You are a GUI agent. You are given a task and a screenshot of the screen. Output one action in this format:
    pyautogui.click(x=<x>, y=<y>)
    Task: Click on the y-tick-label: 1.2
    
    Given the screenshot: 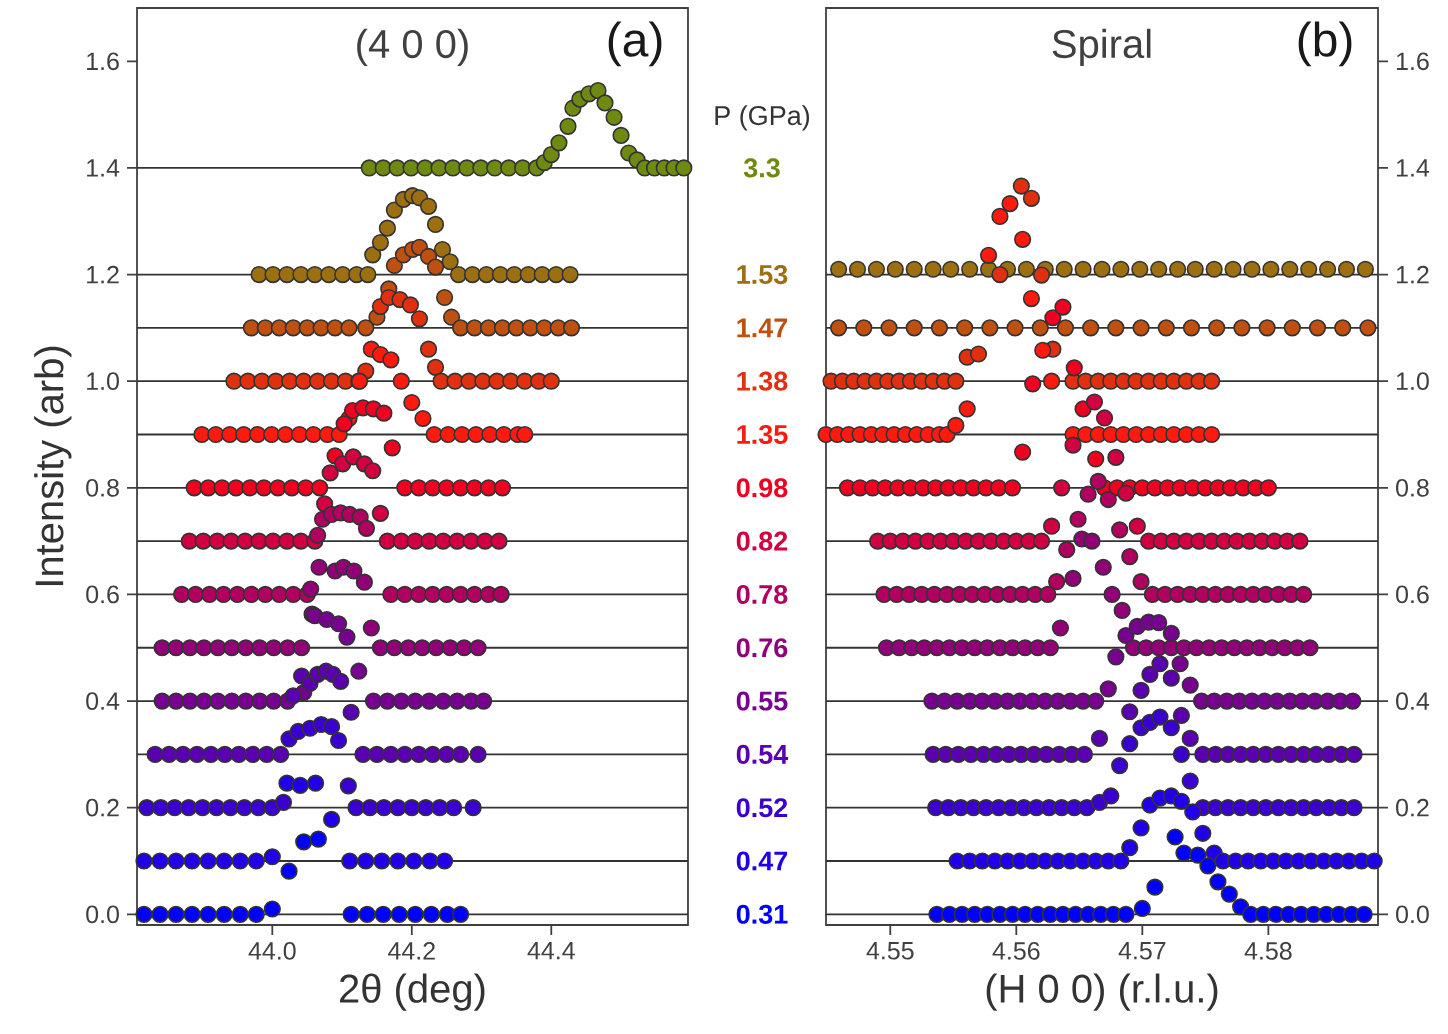 What is the action you would take?
    pyautogui.click(x=1412, y=274)
    